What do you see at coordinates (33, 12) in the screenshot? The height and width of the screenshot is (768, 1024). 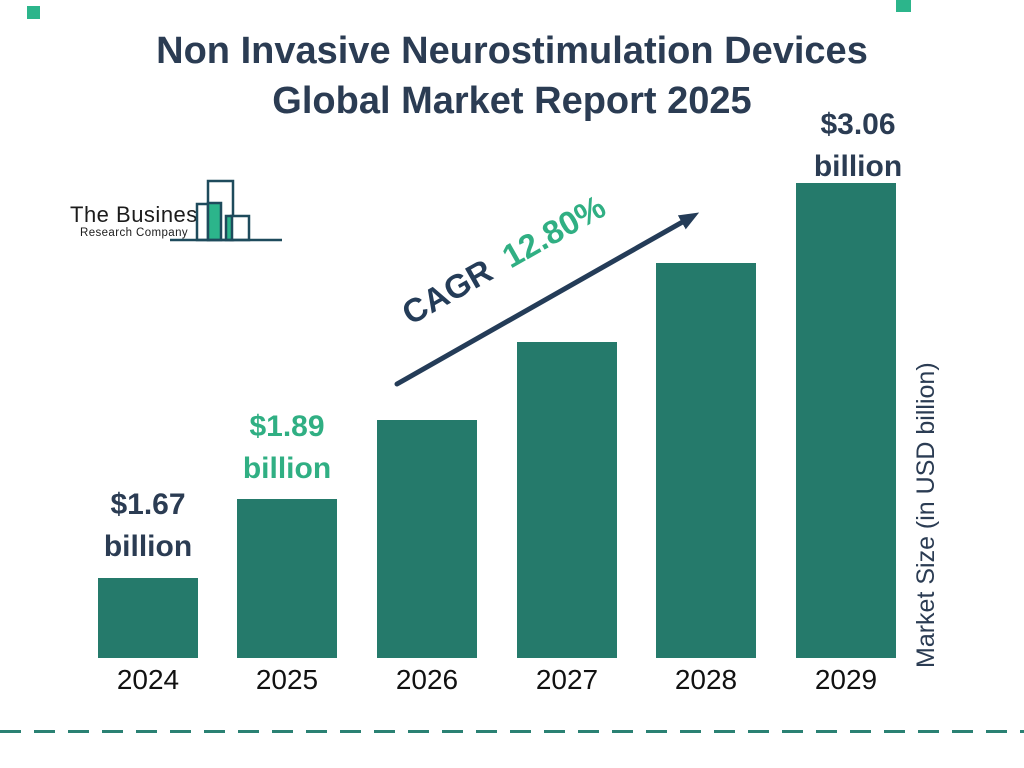 I see `corner-accent-left` at bounding box center [33, 12].